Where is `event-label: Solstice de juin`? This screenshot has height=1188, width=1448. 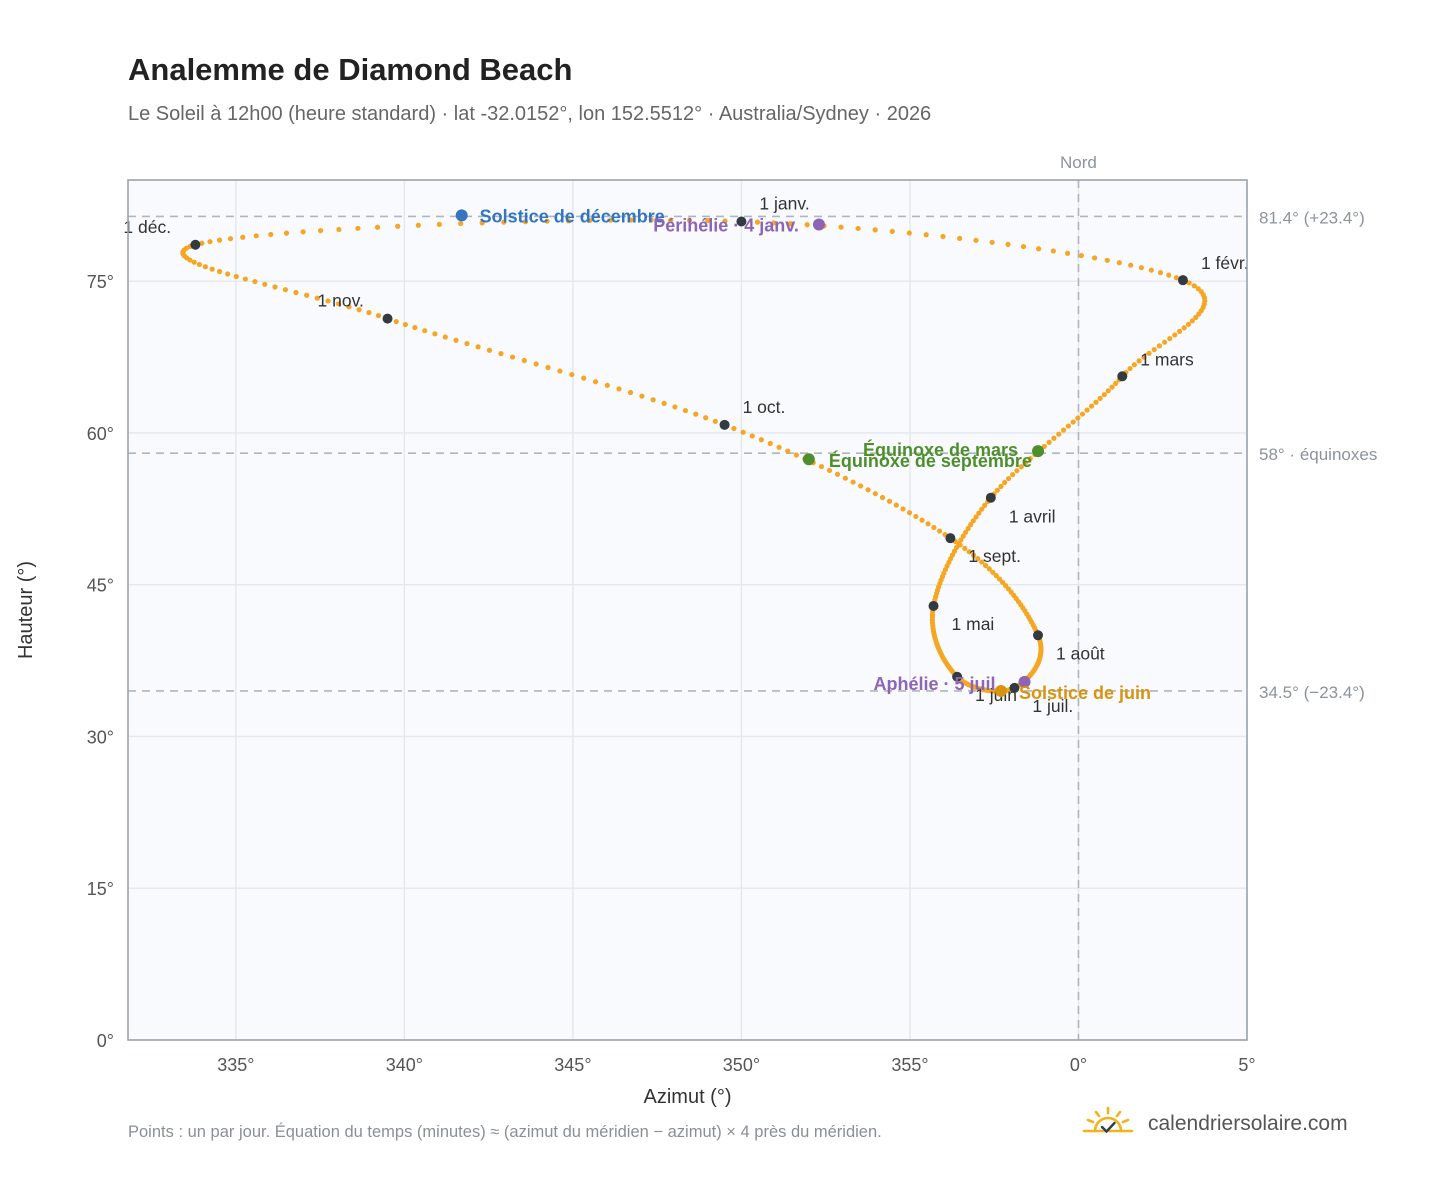 event-label: Solstice de juin is located at coordinates (1085, 693).